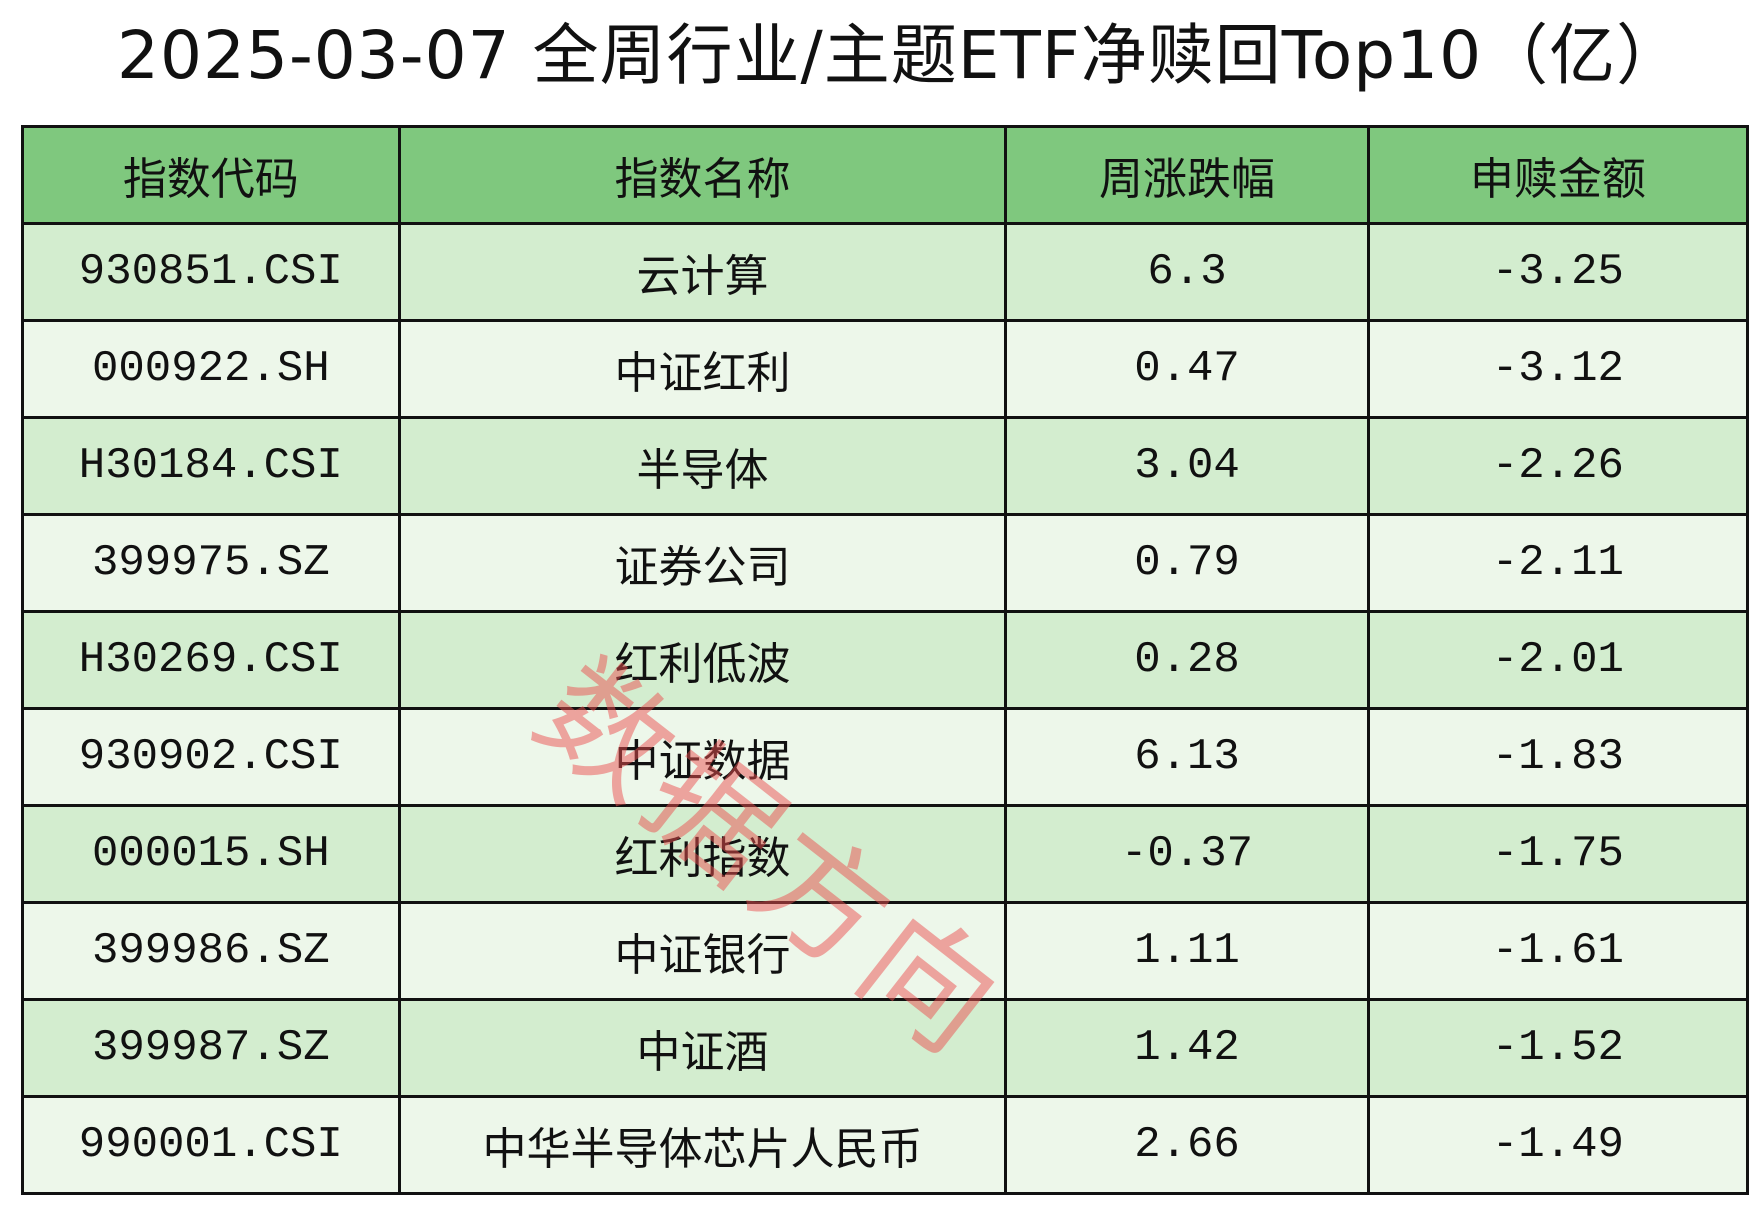  What do you see at coordinates (211, 369) in the screenshot?
I see `cell-index-code: 000922.SH` at bounding box center [211, 369].